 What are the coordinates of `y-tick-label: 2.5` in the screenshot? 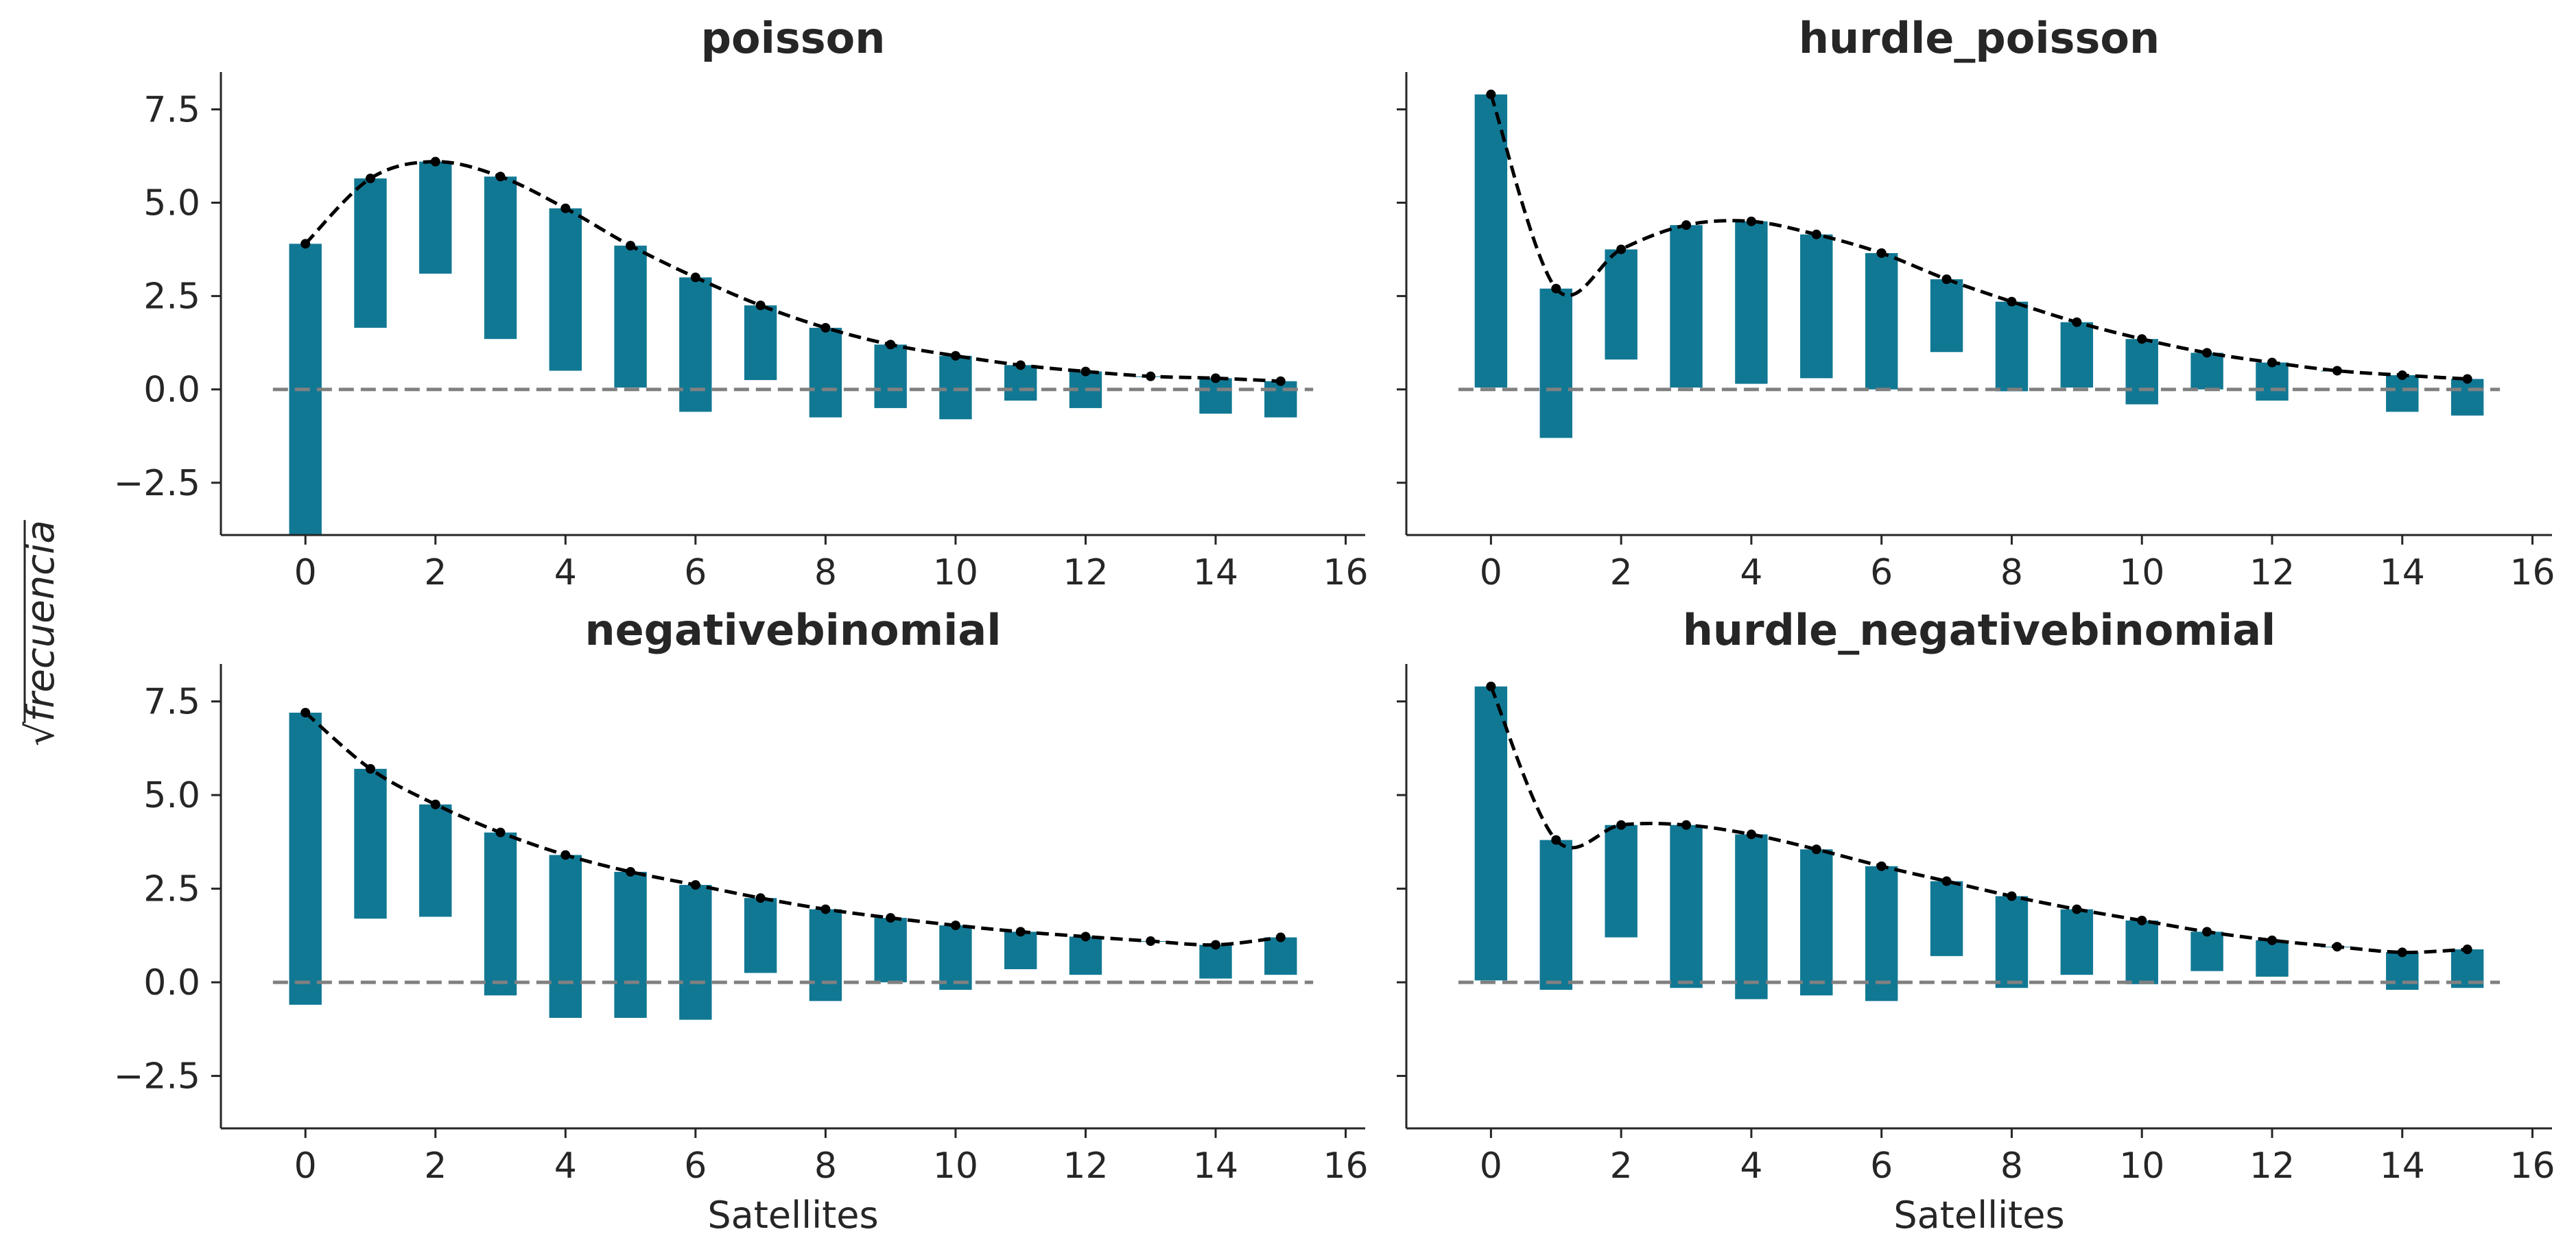 It's located at (171, 889).